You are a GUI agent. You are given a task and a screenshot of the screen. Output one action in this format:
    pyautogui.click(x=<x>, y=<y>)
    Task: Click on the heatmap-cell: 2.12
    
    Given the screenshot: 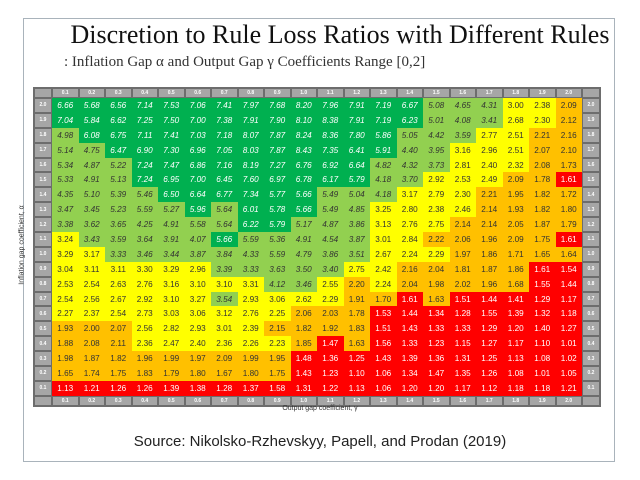 What is the action you would take?
    pyautogui.click(x=568, y=120)
    